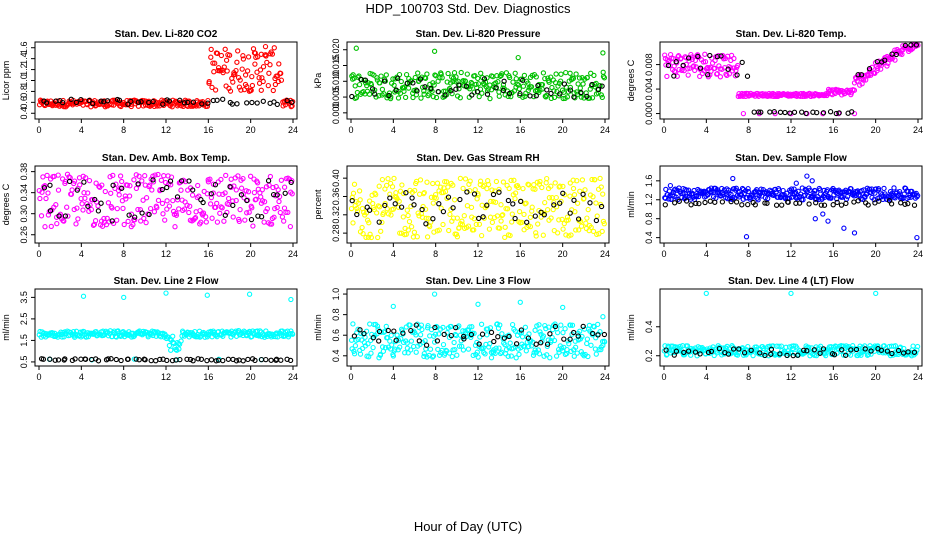  Describe the element at coordinates (336, 178) in the screenshot. I see `y-tick-label: 0.40` at that location.